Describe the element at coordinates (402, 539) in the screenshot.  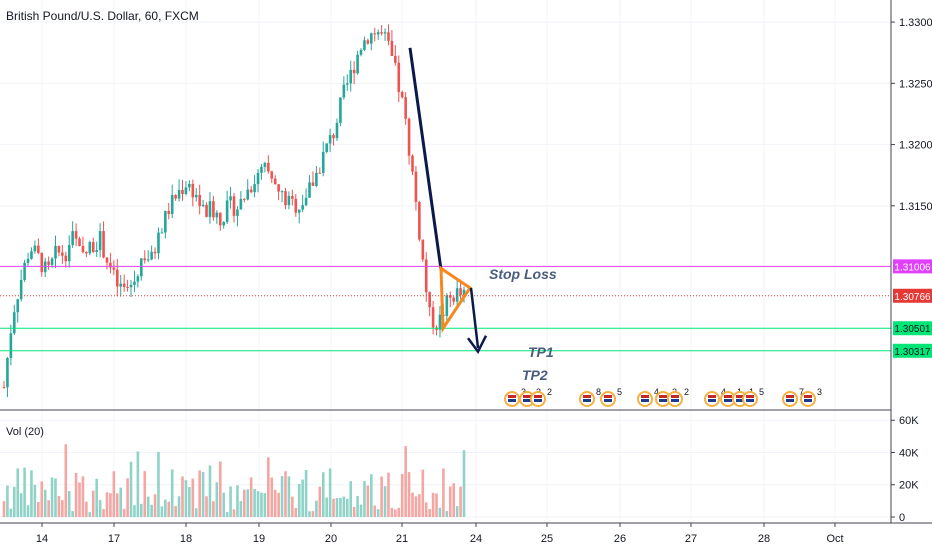
I see `x-tick-label: 21` at that location.